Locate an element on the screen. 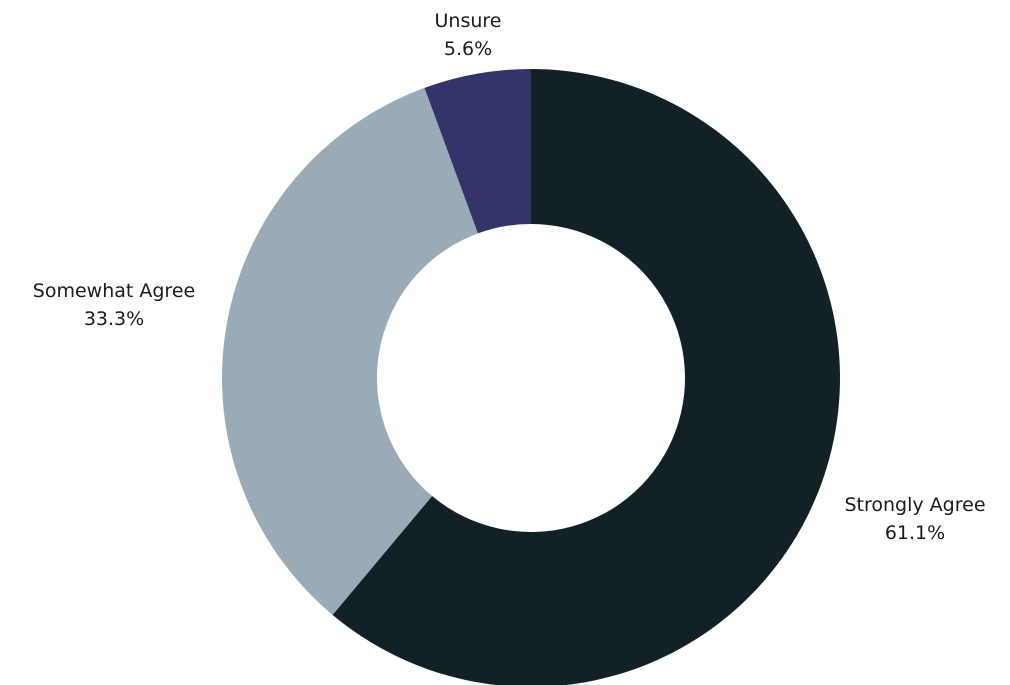 This screenshot has width=1010, height=685. slice-label-strongly-agree: Strongly Agree is located at coordinates (914, 505).